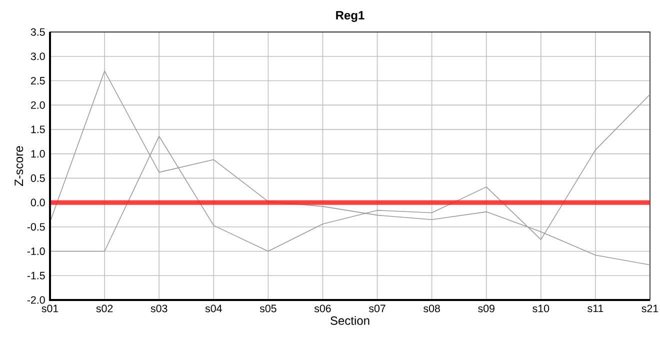 This screenshot has height=360, width=660. Describe the element at coordinates (37, 178) in the screenshot. I see `y-tick-label: 0.5` at that location.